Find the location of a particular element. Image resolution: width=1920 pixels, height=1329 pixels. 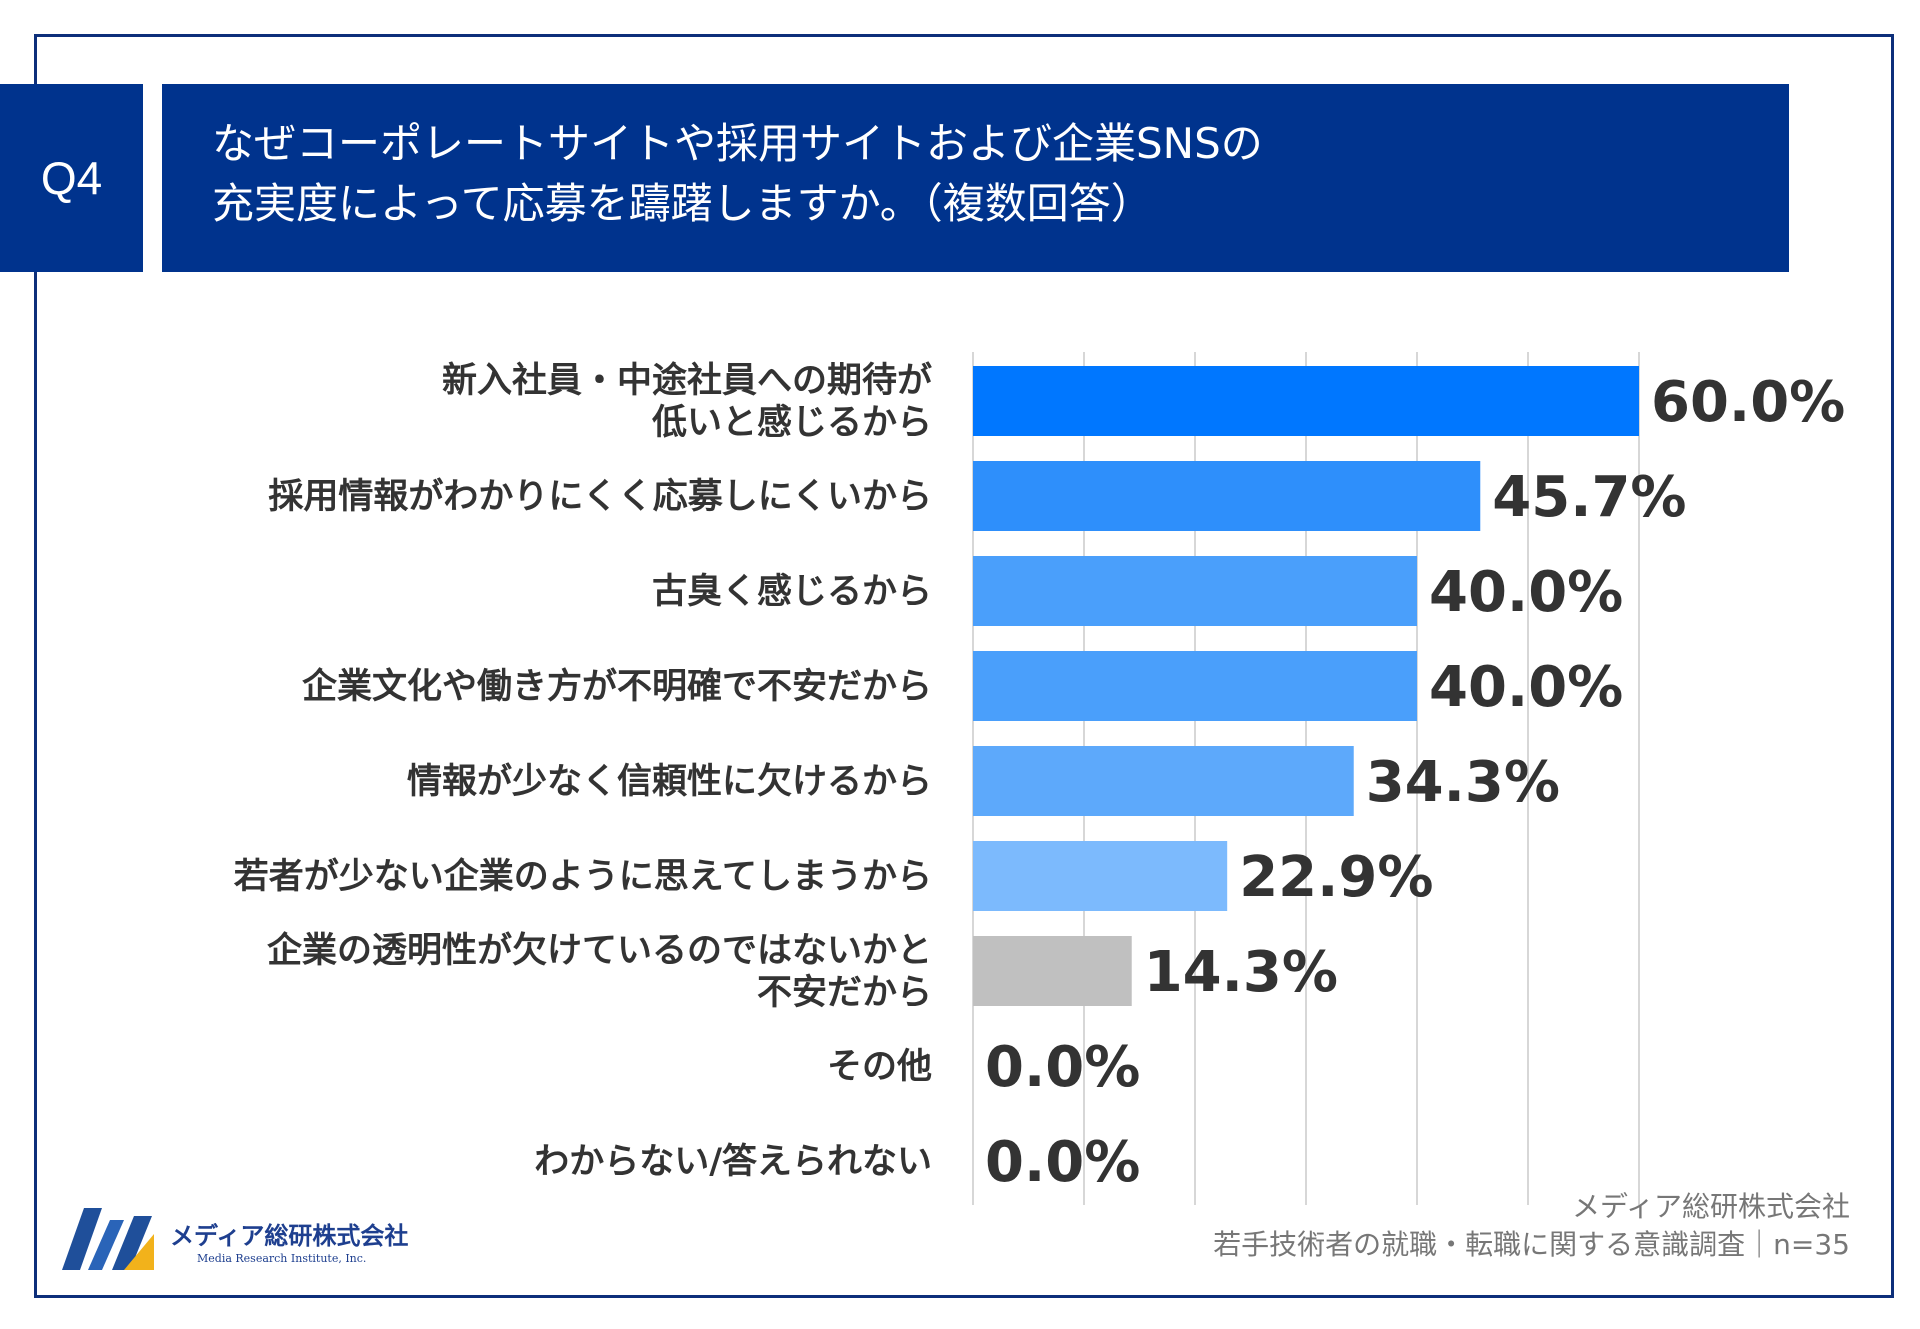

title-line-1: なぜコーポレートサイトや採用サイトおよび企業SNSの is located at coordinates (737, 143).